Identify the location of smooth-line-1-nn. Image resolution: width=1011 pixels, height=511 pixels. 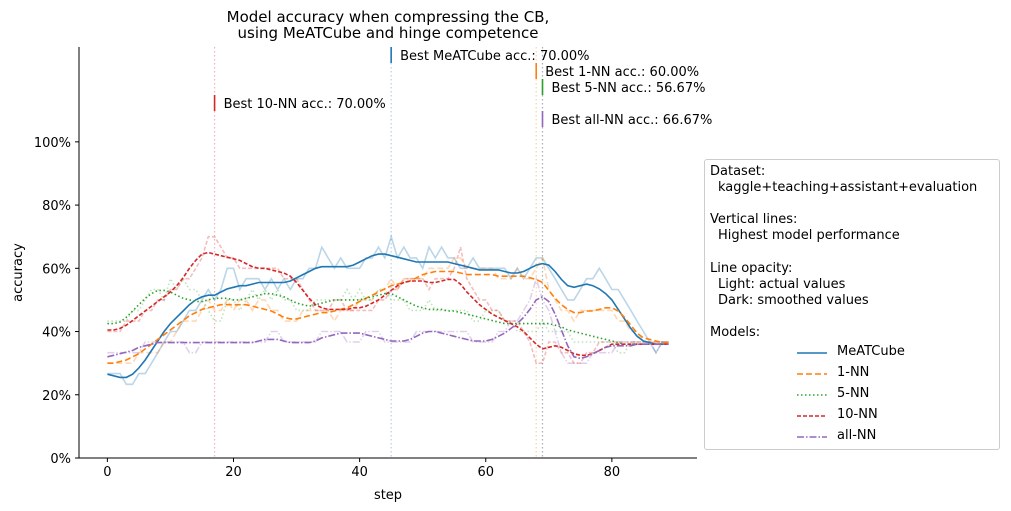
(388, 317).